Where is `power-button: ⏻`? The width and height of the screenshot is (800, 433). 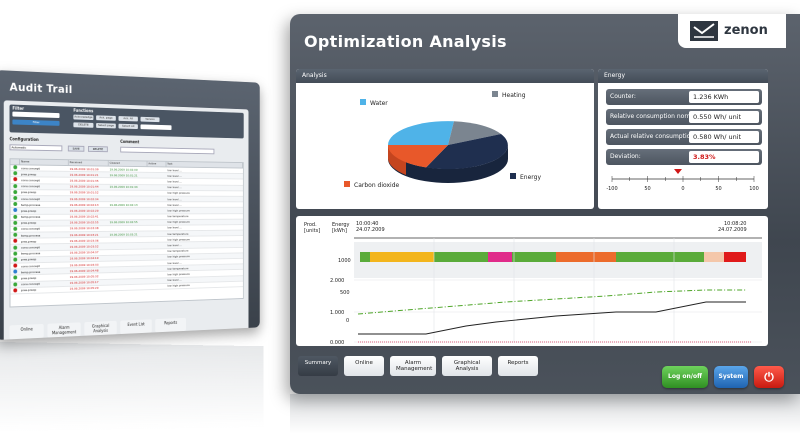
power-button: ⏻ is located at coordinates (769, 377).